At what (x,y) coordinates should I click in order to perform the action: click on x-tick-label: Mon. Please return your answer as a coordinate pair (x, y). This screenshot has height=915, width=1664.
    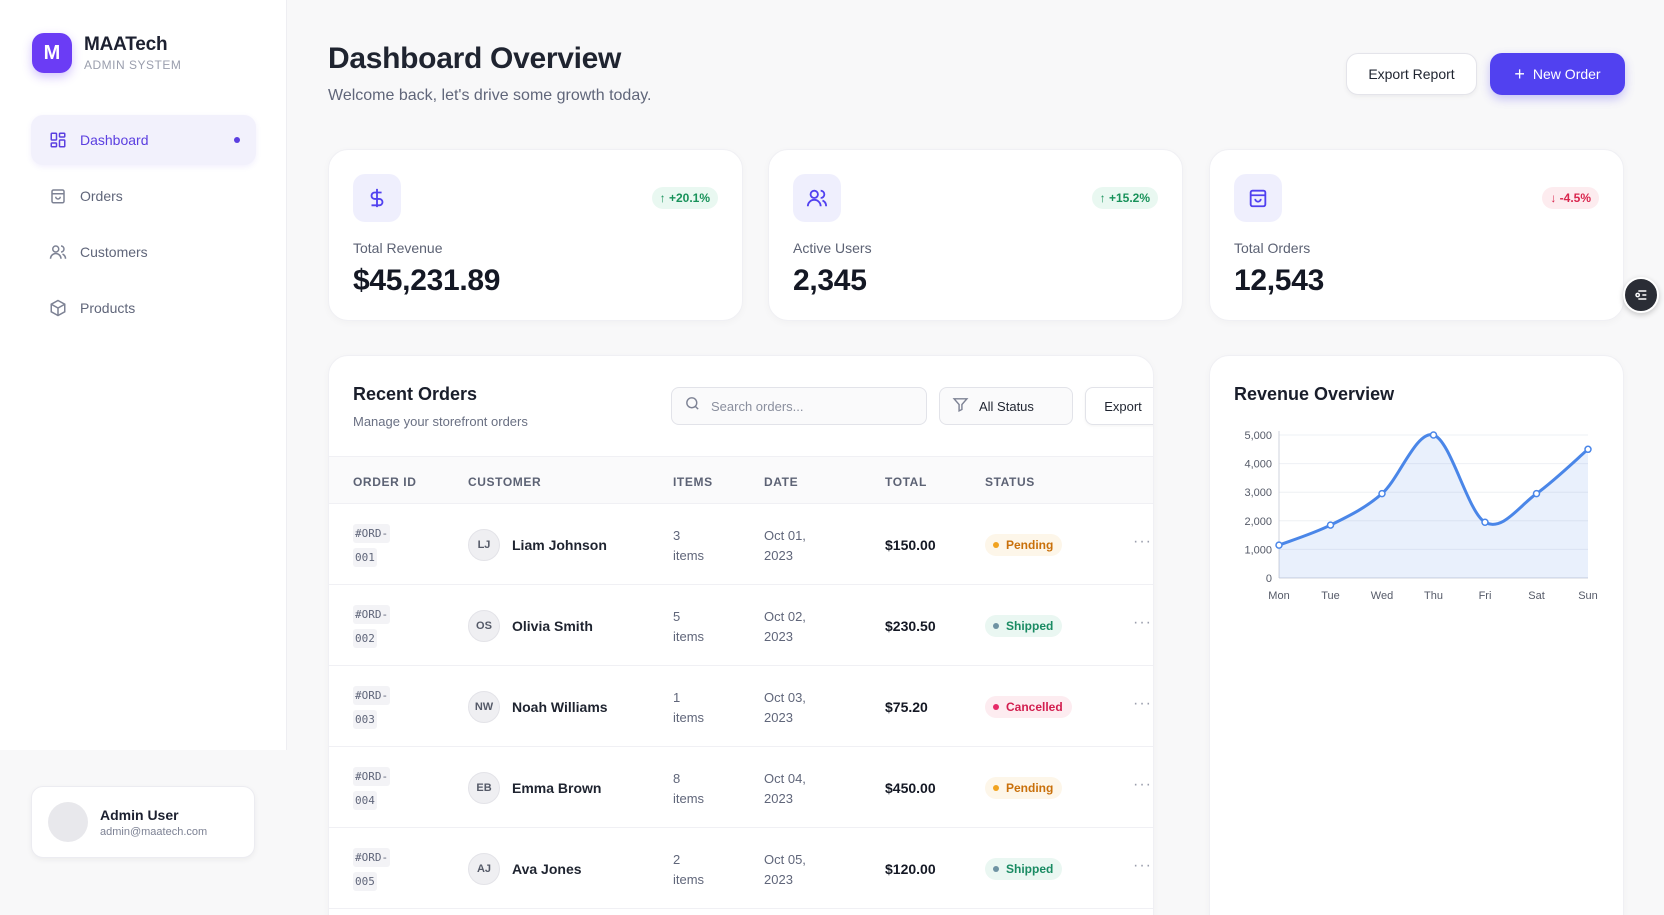
    Looking at the image, I should click on (1278, 596).